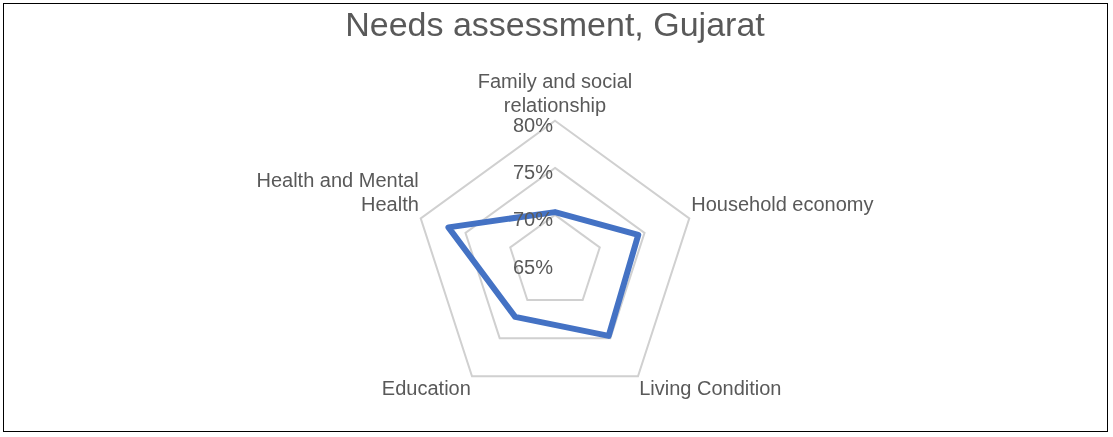 This screenshot has width=1113, height=437. I want to click on y-tick-label: 80%, so click(533, 125).